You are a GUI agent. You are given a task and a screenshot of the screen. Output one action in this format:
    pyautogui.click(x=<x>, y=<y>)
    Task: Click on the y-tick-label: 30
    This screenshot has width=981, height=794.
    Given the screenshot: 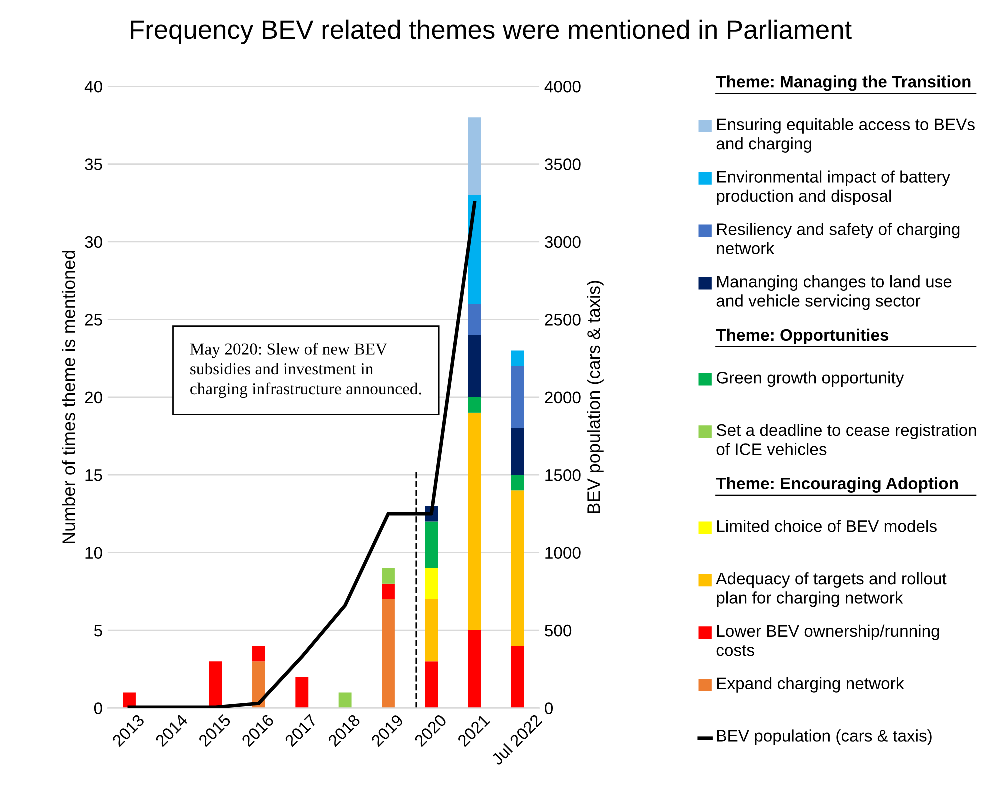 What is the action you would take?
    pyautogui.click(x=93, y=242)
    